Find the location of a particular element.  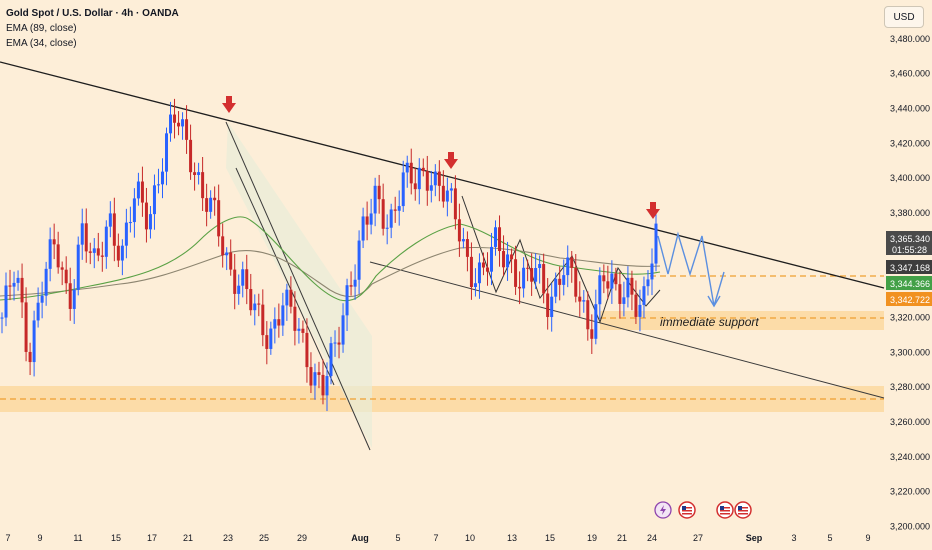

lightning-event-icon is located at coordinates (663, 510).